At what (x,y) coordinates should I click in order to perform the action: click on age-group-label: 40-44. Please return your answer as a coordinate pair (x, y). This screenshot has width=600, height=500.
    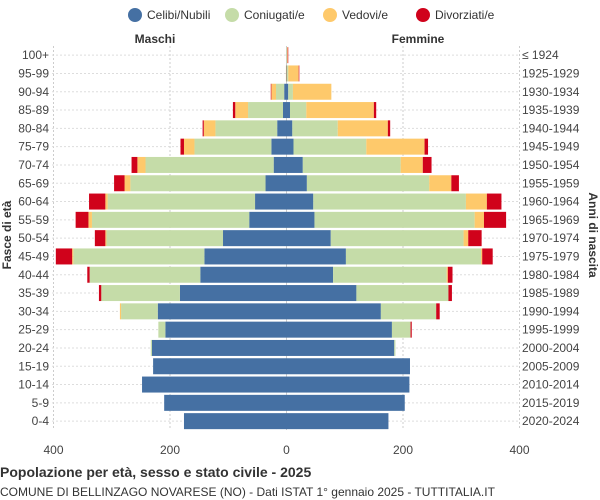
    Looking at the image, I should click on (33, 275).